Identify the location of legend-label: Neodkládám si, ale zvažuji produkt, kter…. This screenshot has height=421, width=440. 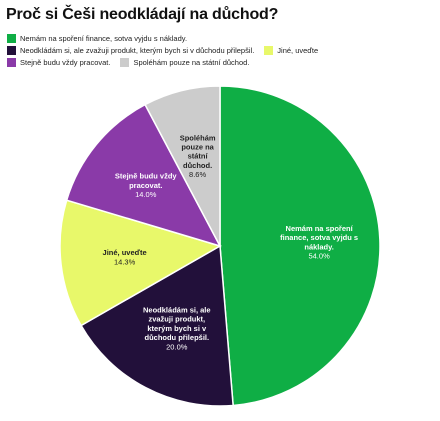
(137, 50).